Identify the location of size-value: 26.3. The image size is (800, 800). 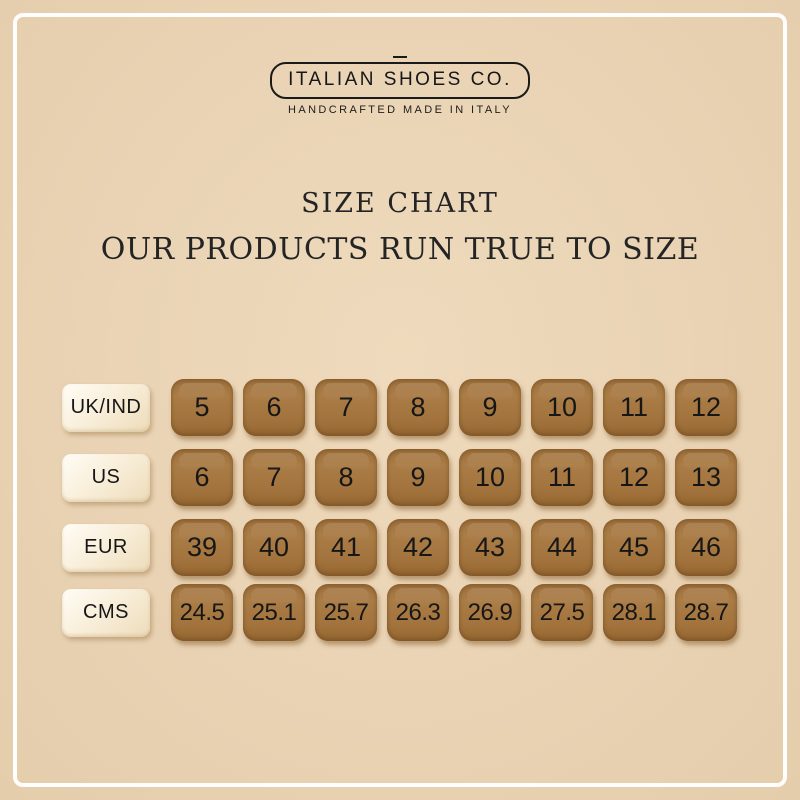
(418, 612).